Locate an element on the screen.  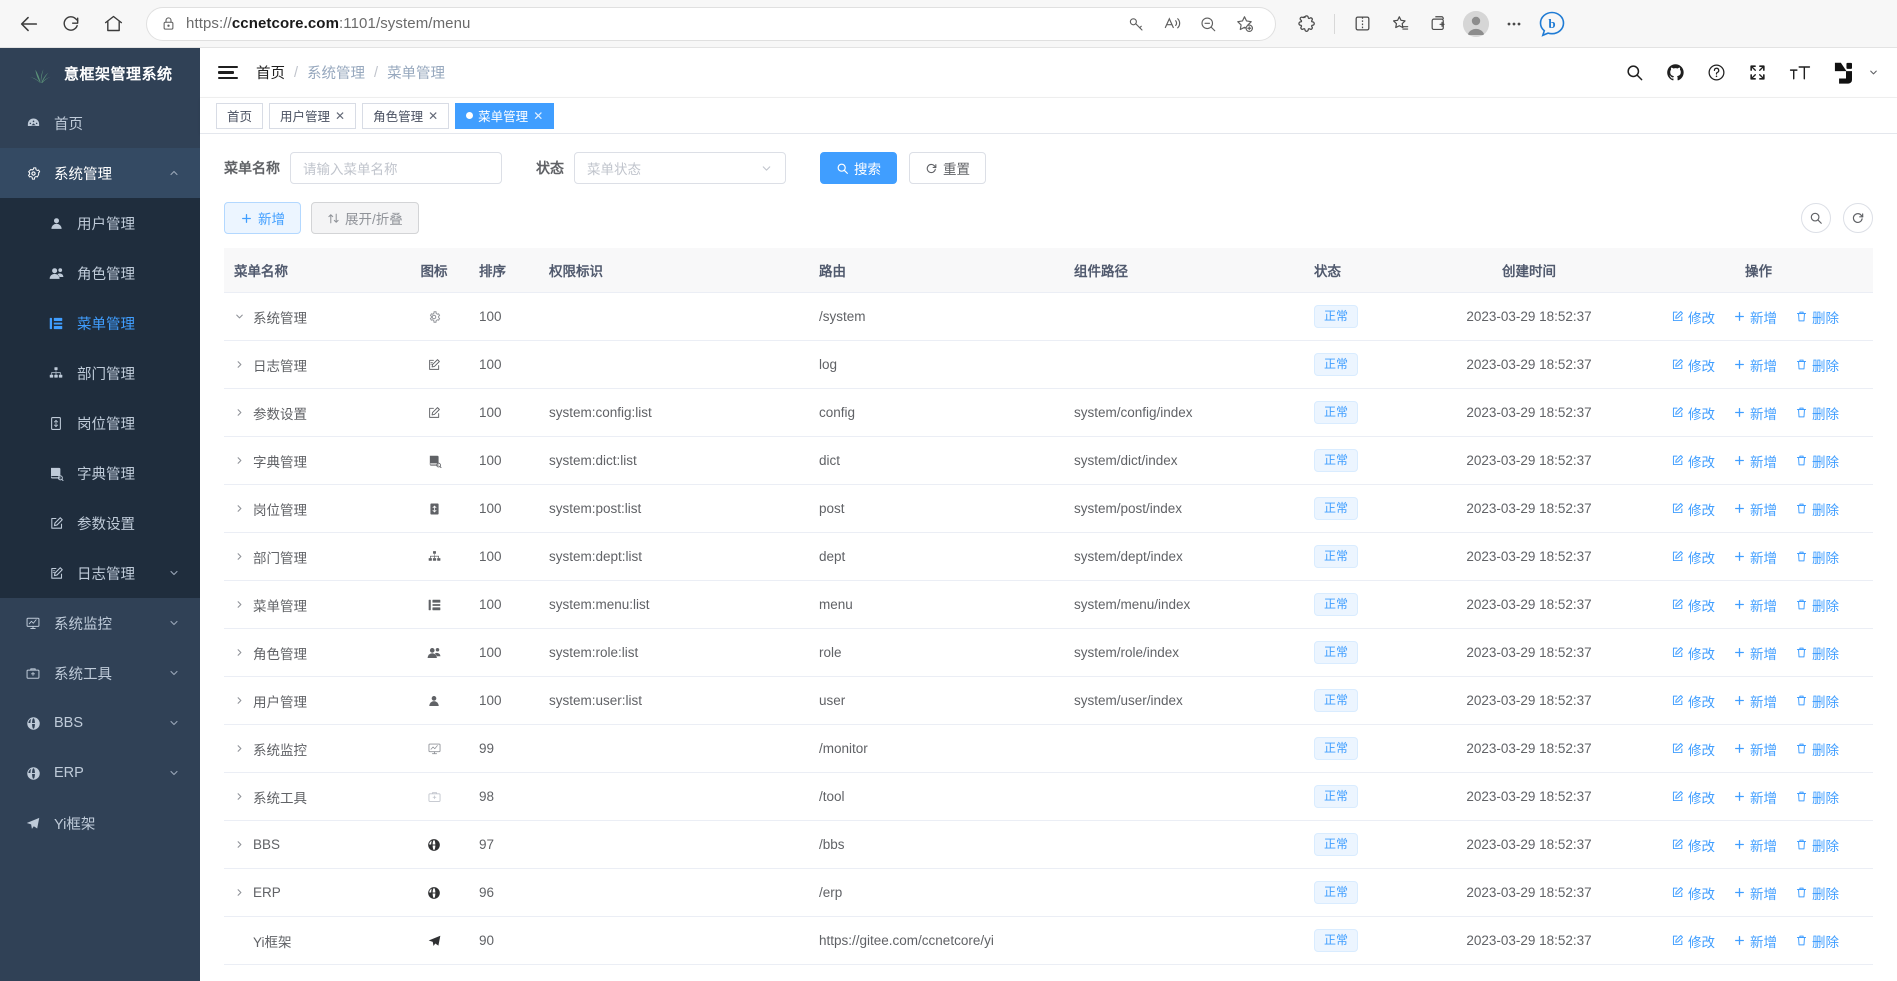
home-icon is located at coordinates (113, 24).